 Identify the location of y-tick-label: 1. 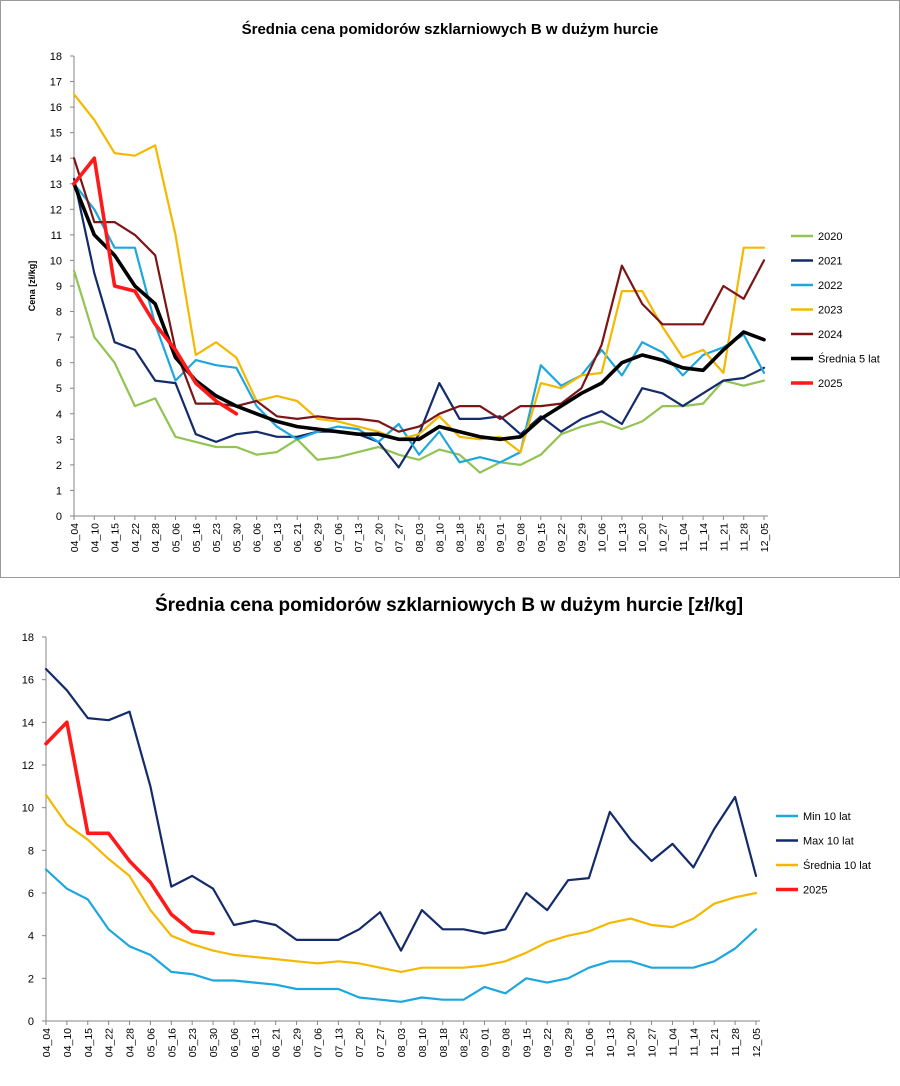
(59, 491).